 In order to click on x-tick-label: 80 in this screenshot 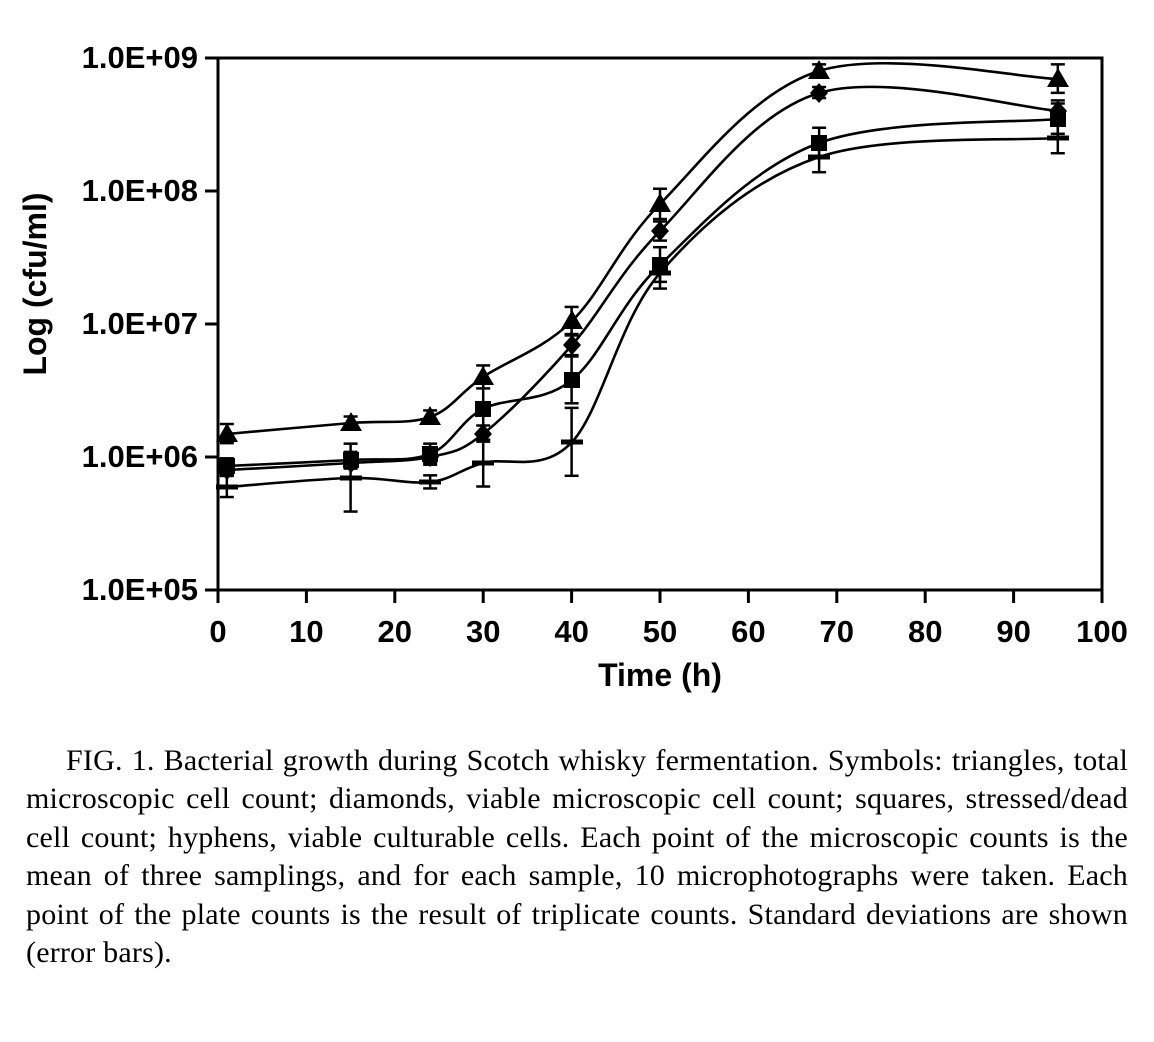, I will do `click(925, 631)`.